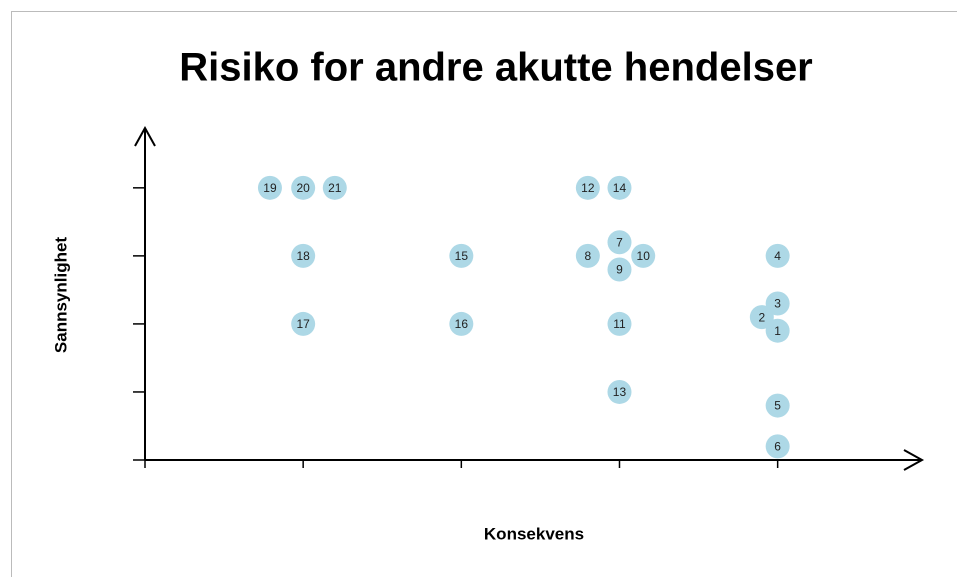  I want to click on point-label: 6, so click(777, 447).